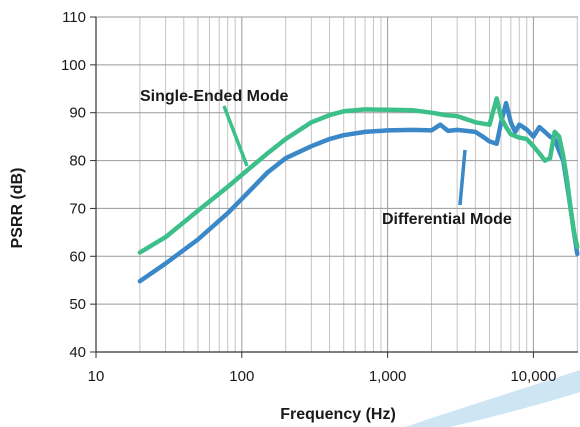  Describe the element at coordinates (77, 161) in the screenshot. I see `y-tick-label: 80` at that location.